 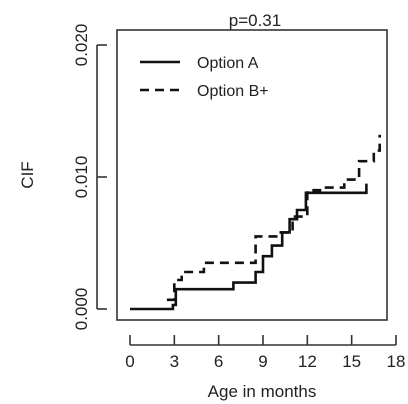 I want to click on x-tick-label-3: 3, so click(x=174, y=361).